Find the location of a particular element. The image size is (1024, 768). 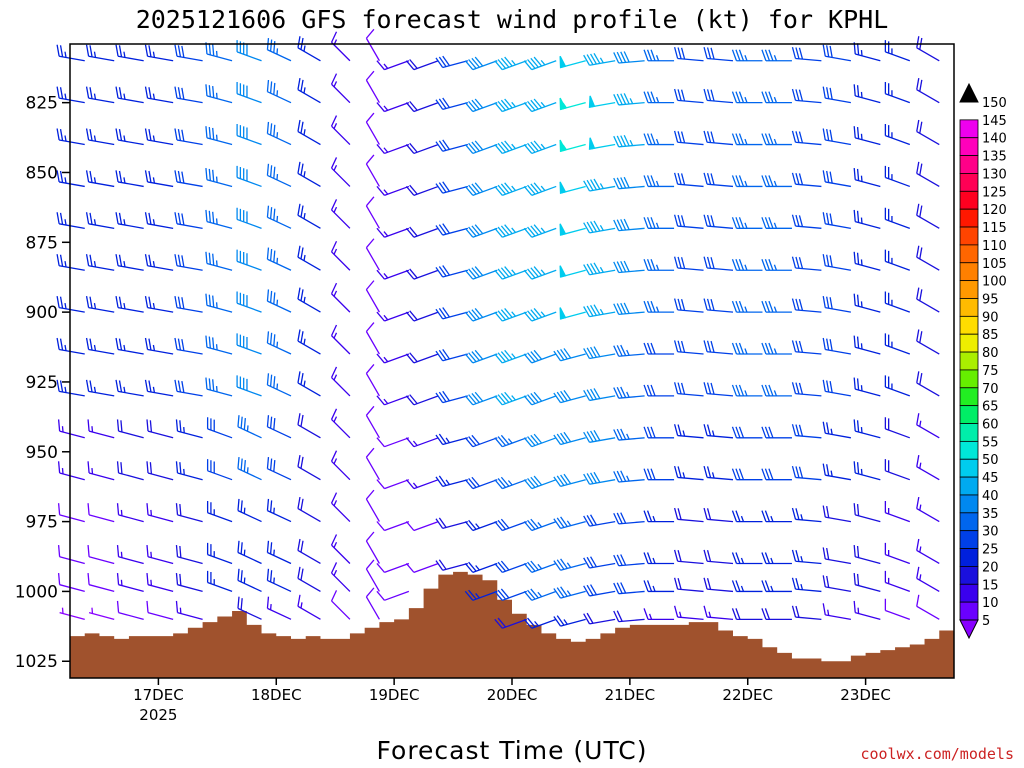

colorbar-bottom-arrow is located at coordinates (969, 629).